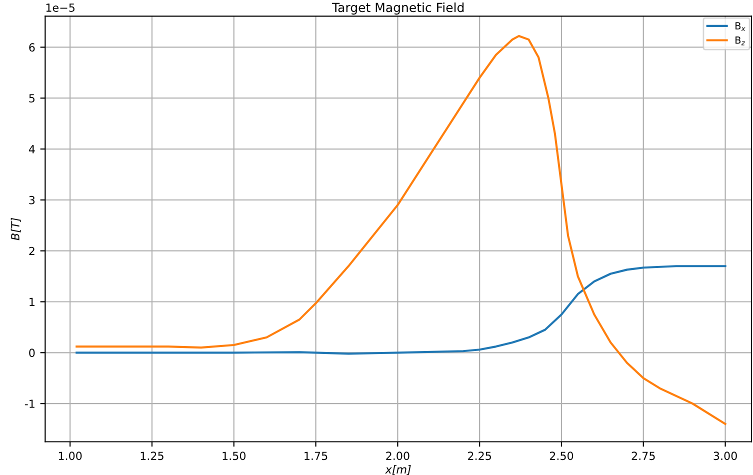  What do you see at coordinates (29, 404) in the screenshot?
I see `y-tick-label: -1` at bounding box center [29, 404].